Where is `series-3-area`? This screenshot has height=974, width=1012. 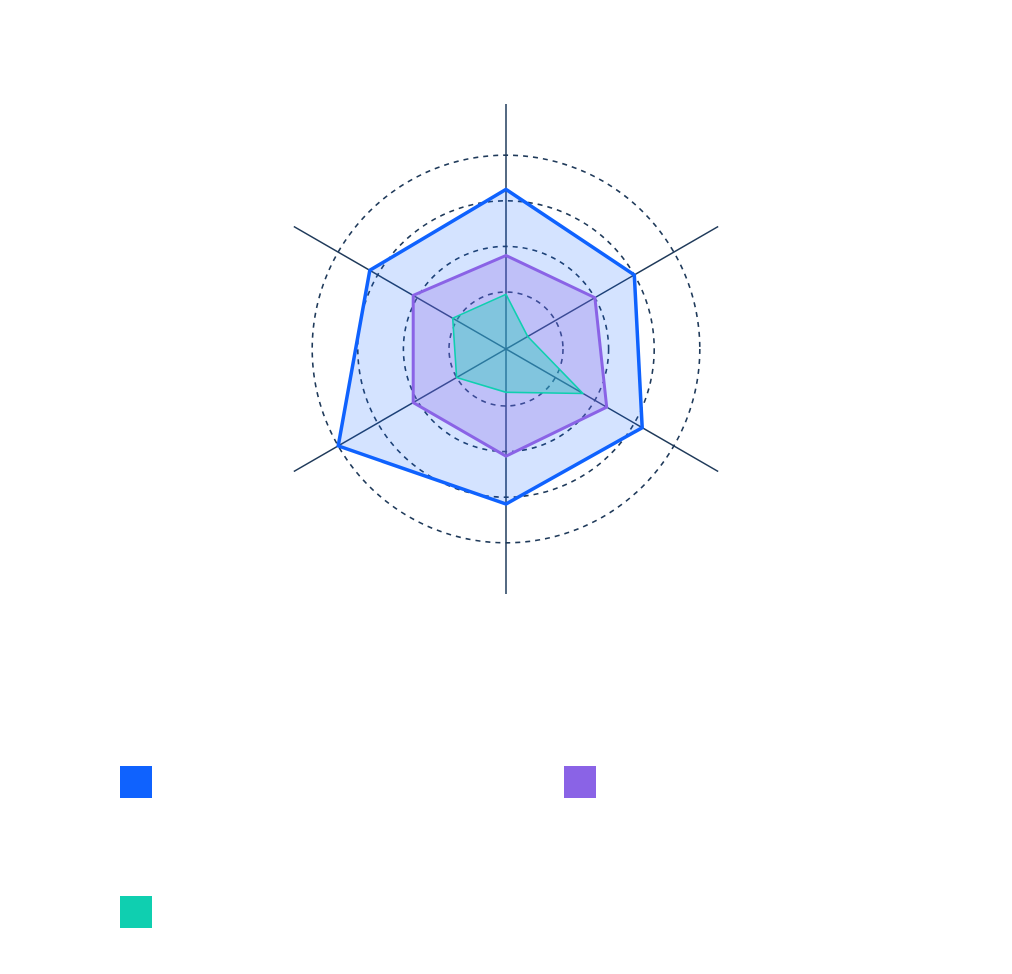
series-3-area is located at coordinates (517, 344).